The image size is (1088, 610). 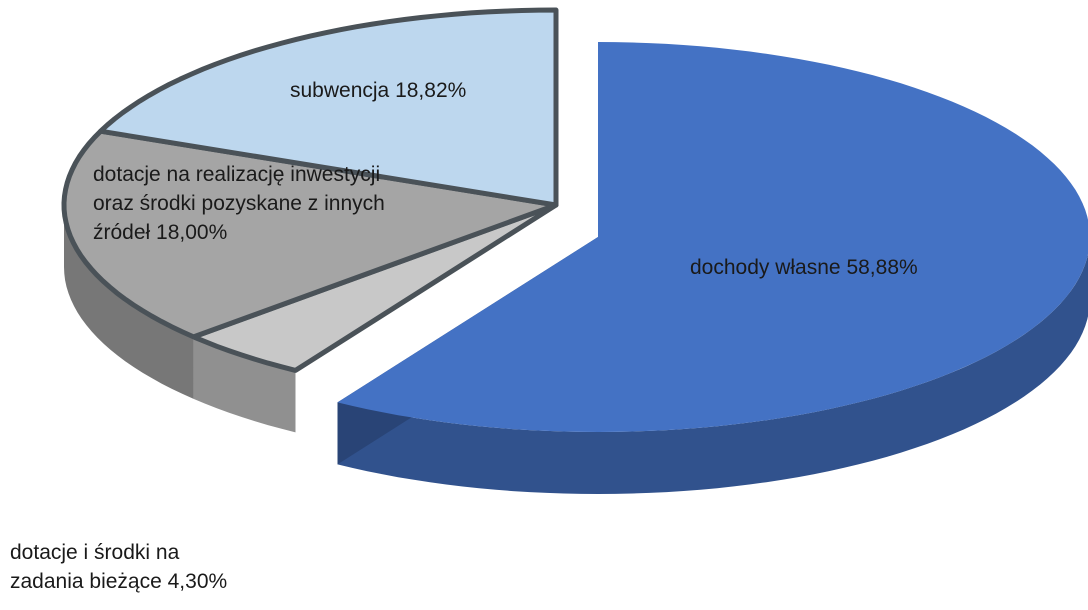 What do you see at coordinates (340, 90) in the screenshot?
I see `label-category: subwencja` at bounding box center [340, 90].